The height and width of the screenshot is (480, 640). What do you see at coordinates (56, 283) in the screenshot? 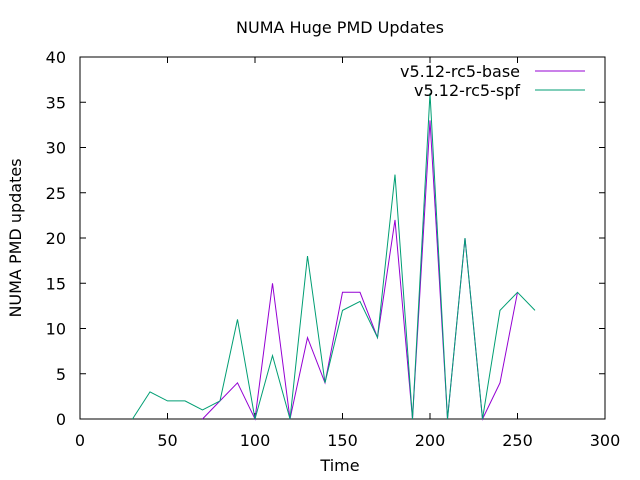
I see `y-tick-label: 15` at bounding box center [56, 283].